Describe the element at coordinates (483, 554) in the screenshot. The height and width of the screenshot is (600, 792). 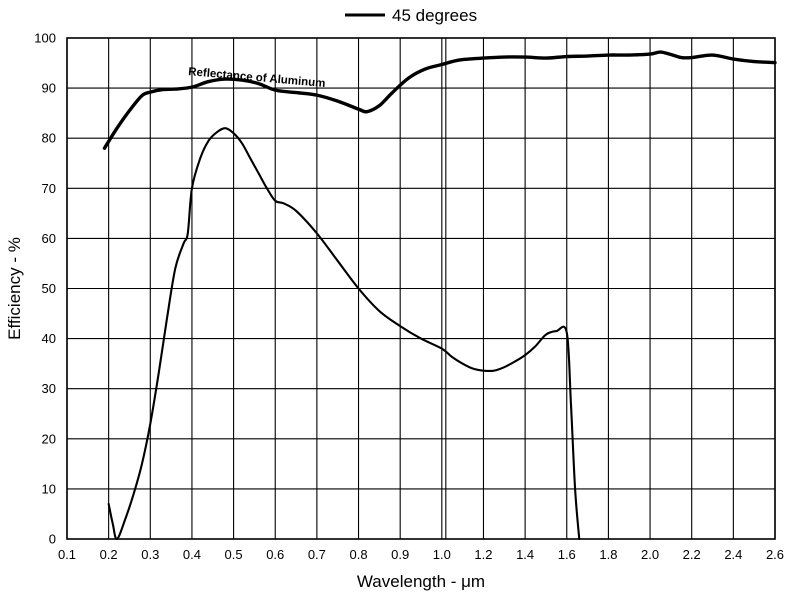
I see `x-tick-label-1.2: 1.2` at that location.